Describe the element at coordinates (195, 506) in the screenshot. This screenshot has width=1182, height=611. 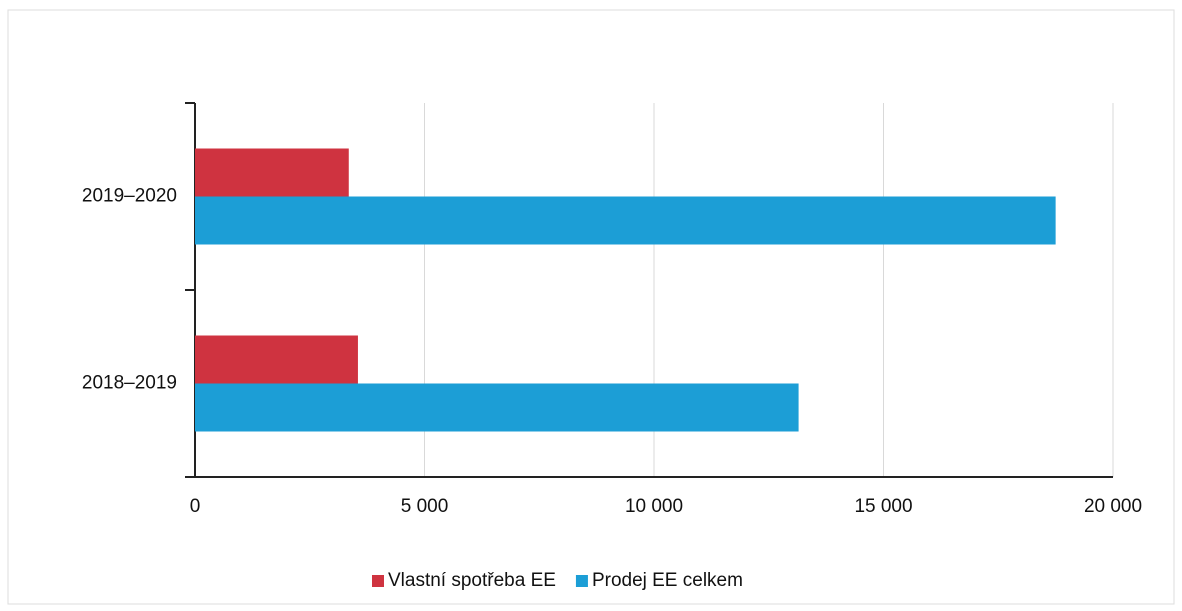
I see `x-tick-label: 0` at that location.